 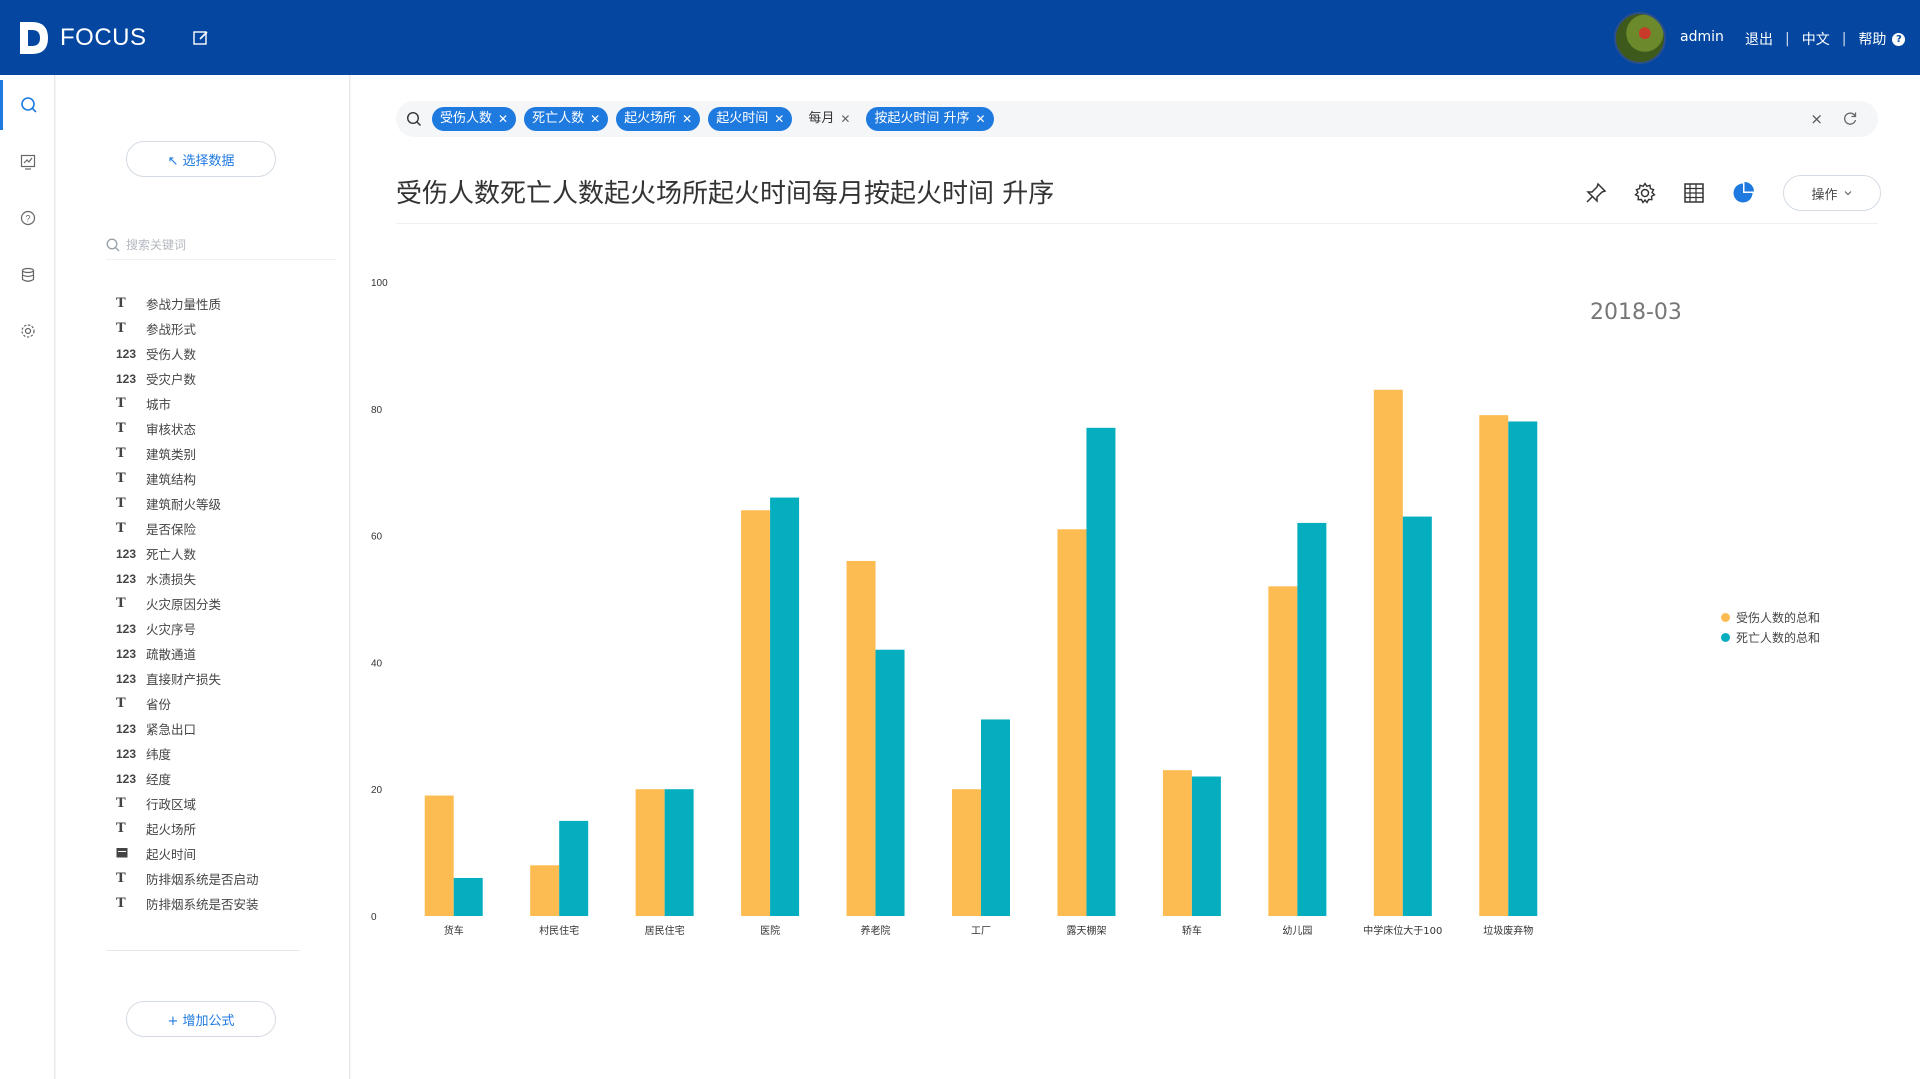 I want to click on query-tag: 受伤人数 ✕, so click(x=474, y=119).